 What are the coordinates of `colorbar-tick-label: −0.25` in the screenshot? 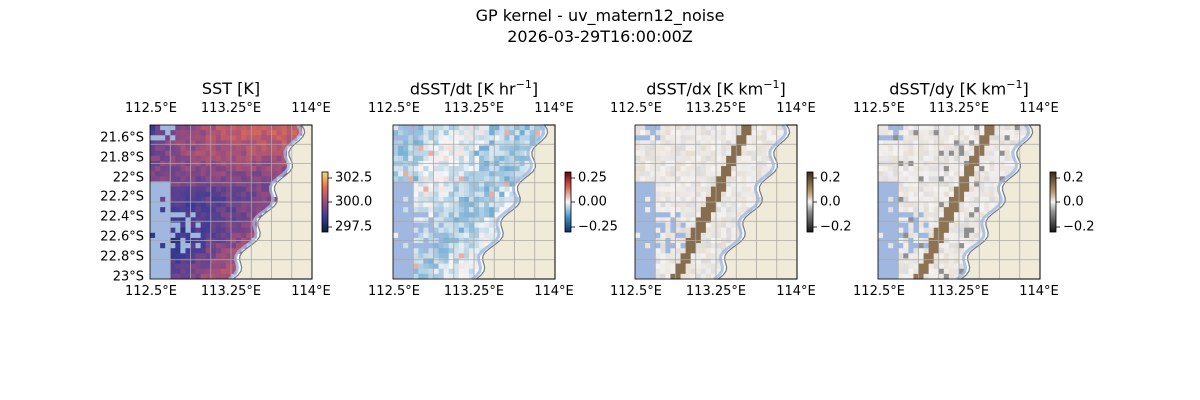 It's located at (598, 227).